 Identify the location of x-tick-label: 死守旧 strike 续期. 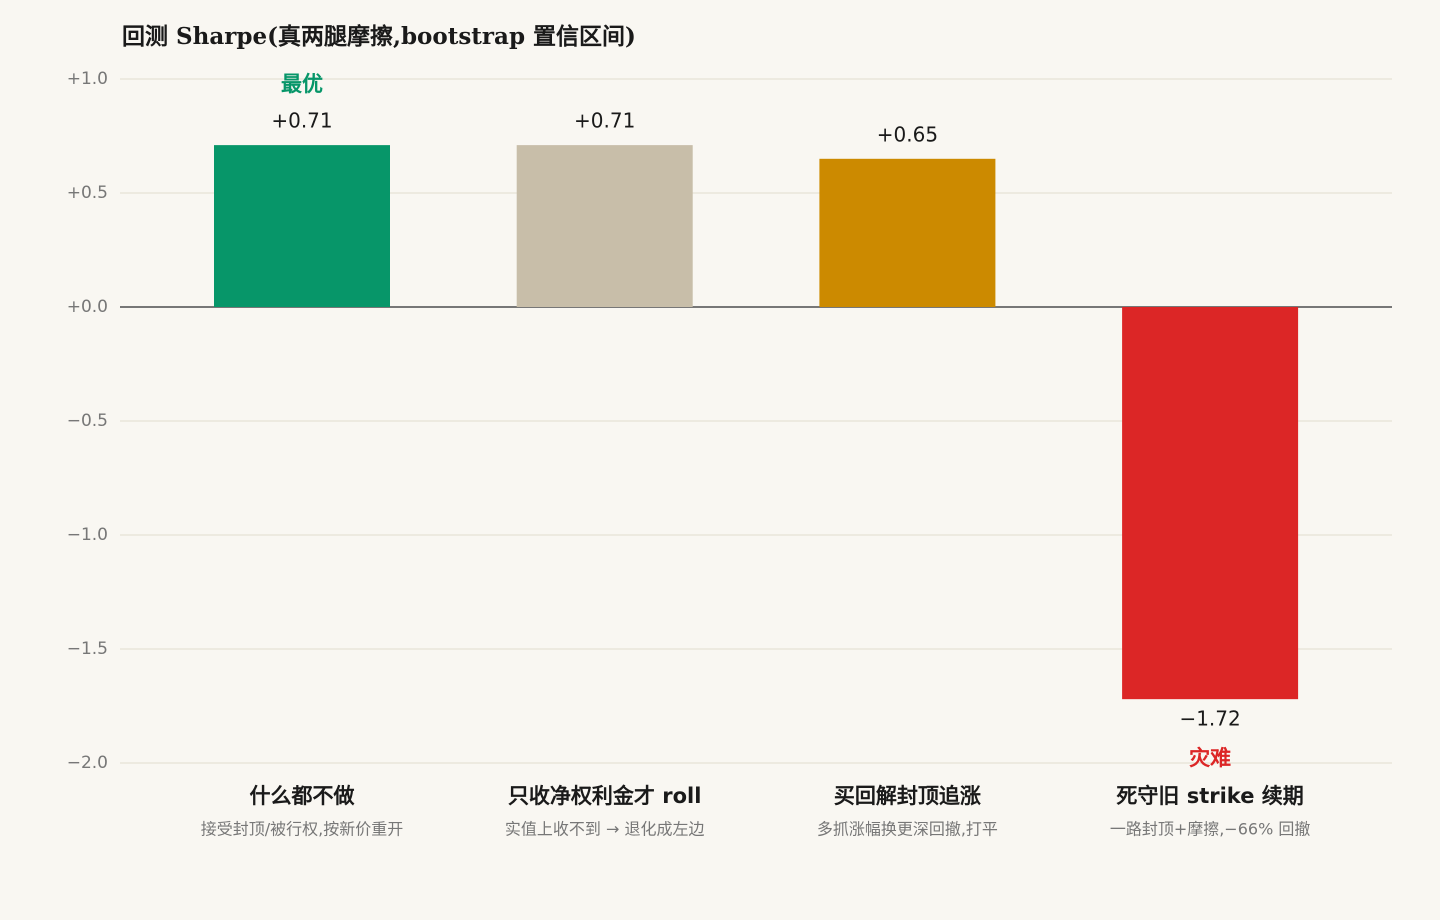
(1209, 796).